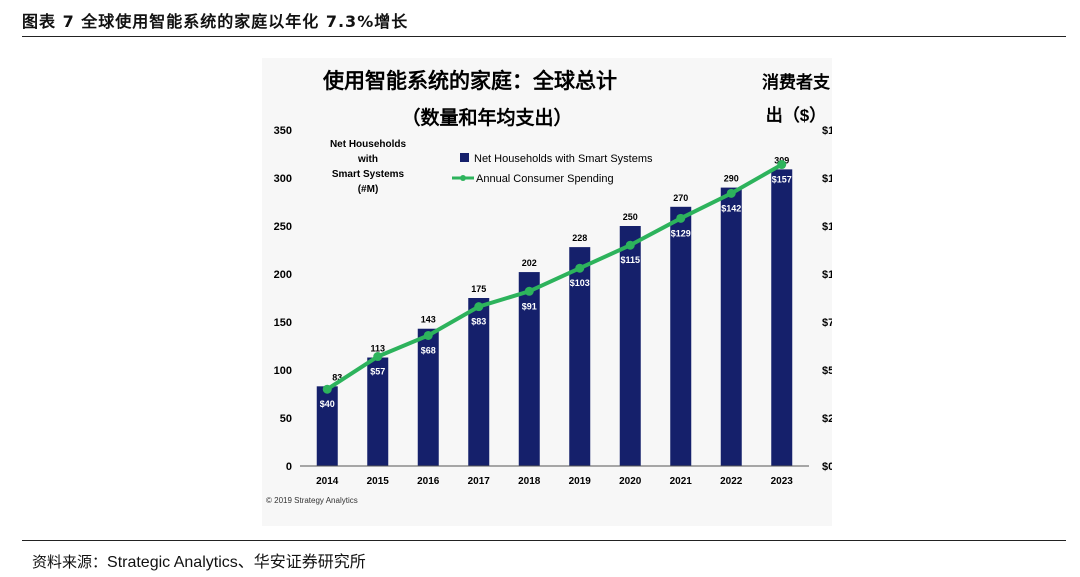  I want to click on left-axis: 0 50 100 150 200 250 300 350, so click(283, 299).